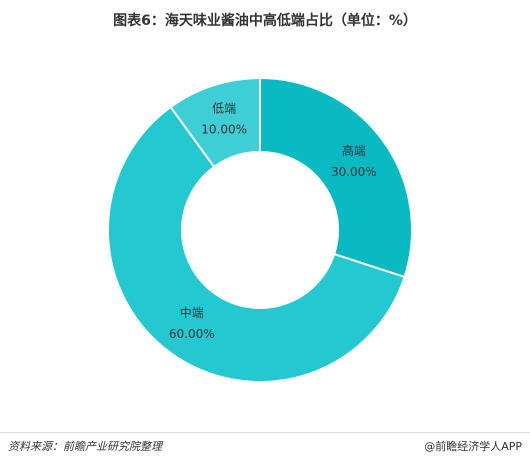 The height and width of the screenshot is (464, 530). What do you see at coordinates (192, 312) in the screenshot?
I see `slice-category-label: 中端` at bounding box center [192, 312].